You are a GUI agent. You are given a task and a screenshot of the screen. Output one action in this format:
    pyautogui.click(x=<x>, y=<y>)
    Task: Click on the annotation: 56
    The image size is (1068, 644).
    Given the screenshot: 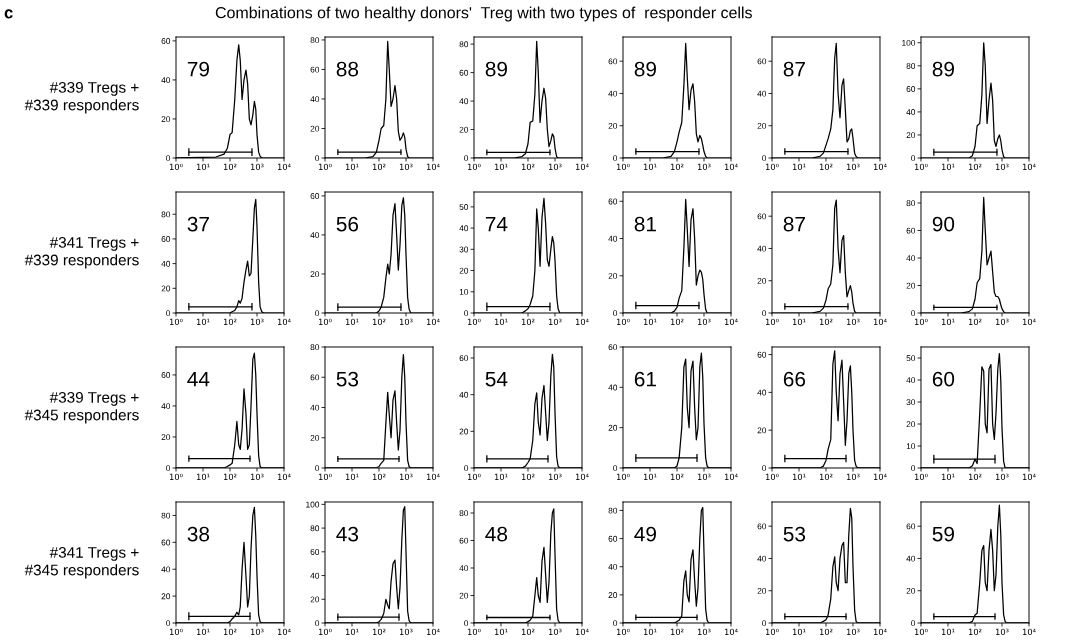 What is the action you would take?
    pyautogui.click(x=347, y=224)
    